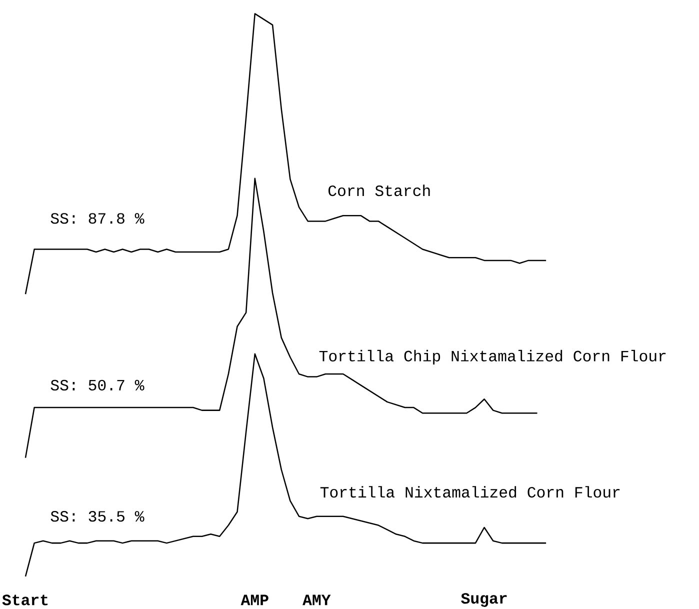 This screenshot has height=609, width=699. I want to click on x-tick-label: AMY, so click(316, 600).